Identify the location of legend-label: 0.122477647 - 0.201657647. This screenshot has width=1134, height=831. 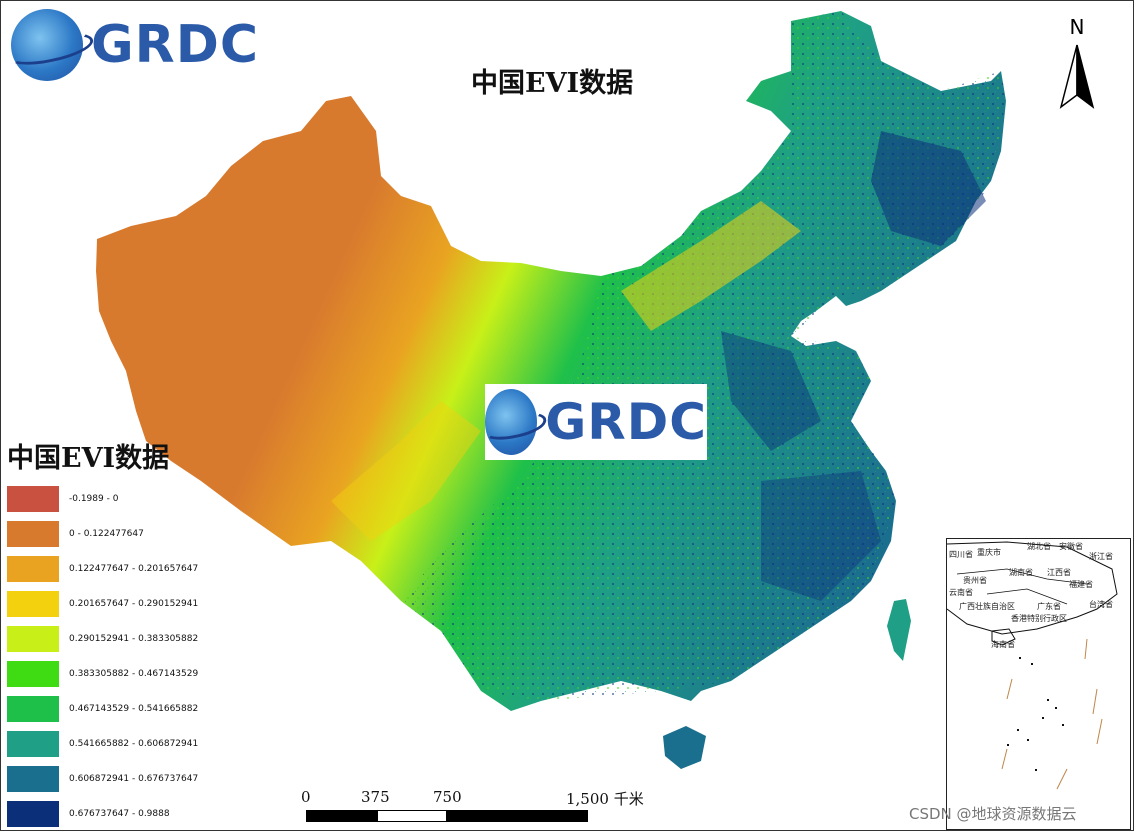
(134, 569).